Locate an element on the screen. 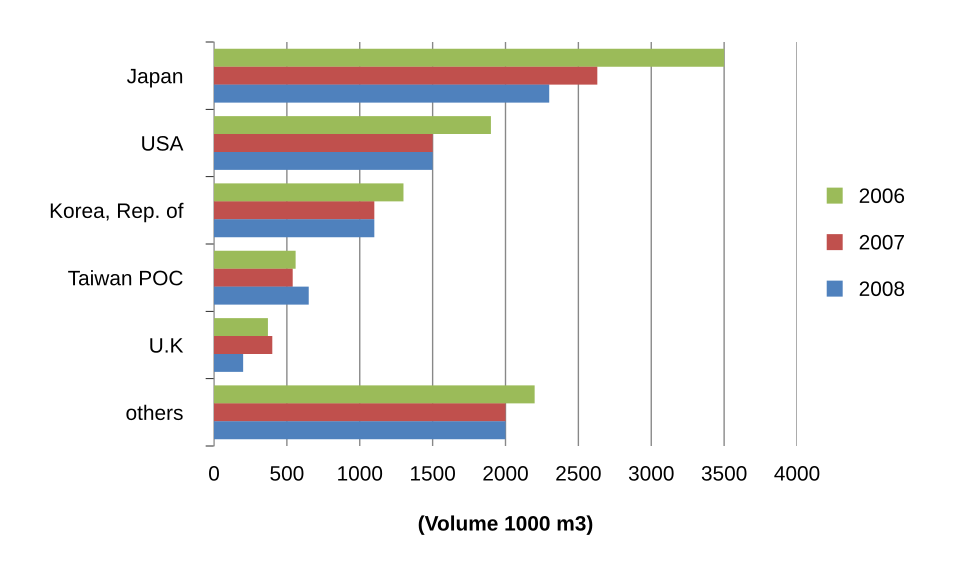  x-tick-label: 2000 is located at coordinates (505, 473).